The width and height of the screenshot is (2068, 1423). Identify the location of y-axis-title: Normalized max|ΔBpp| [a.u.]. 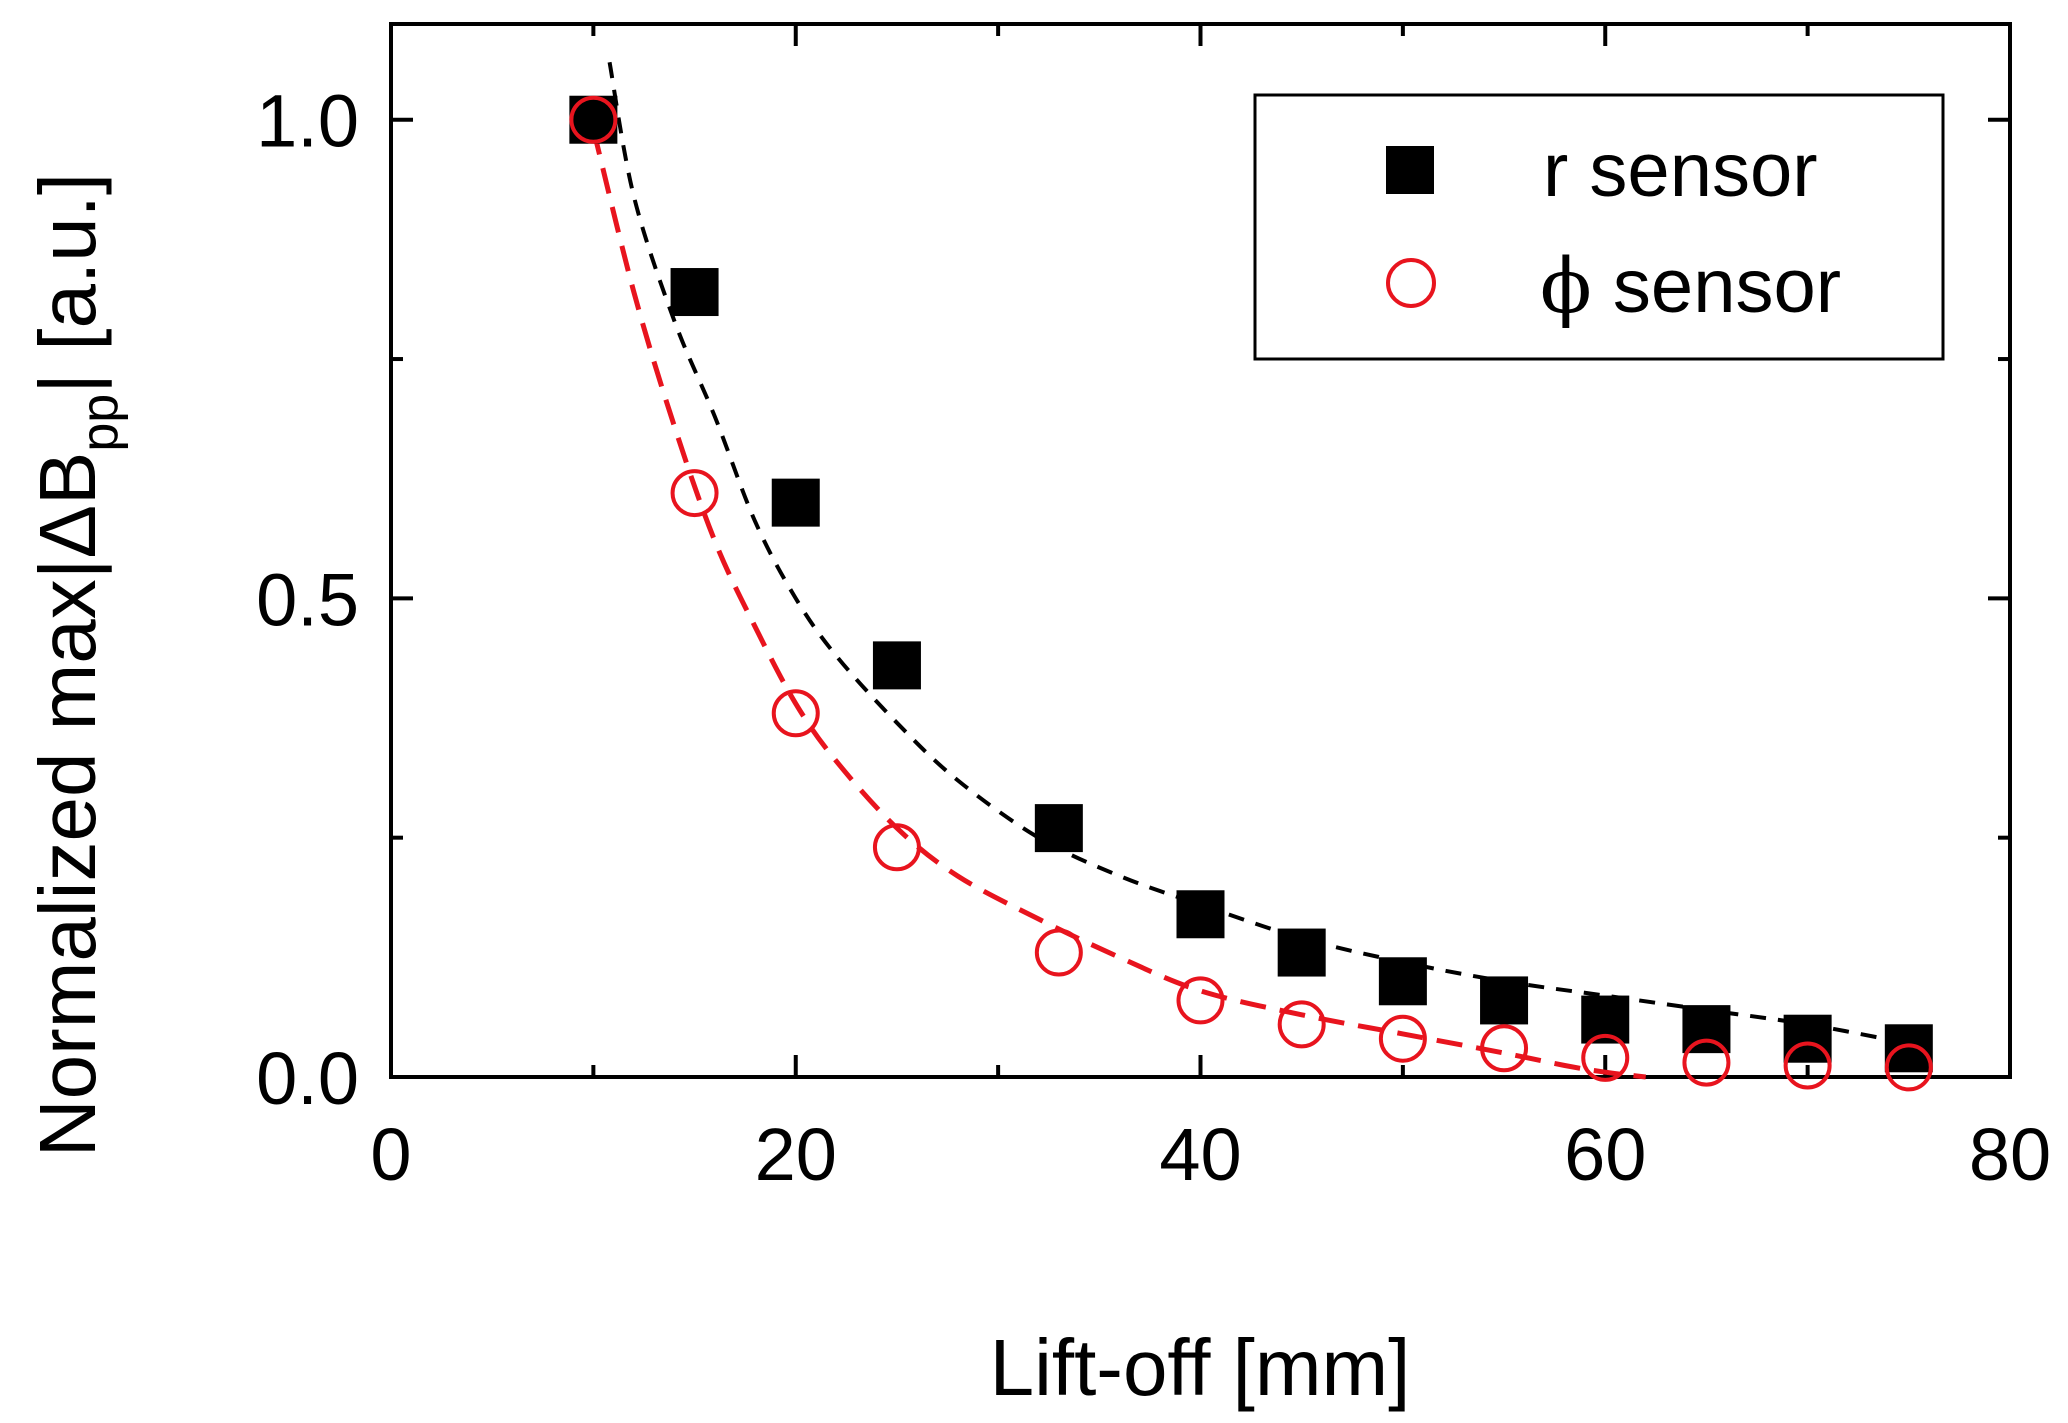
(76, 665).